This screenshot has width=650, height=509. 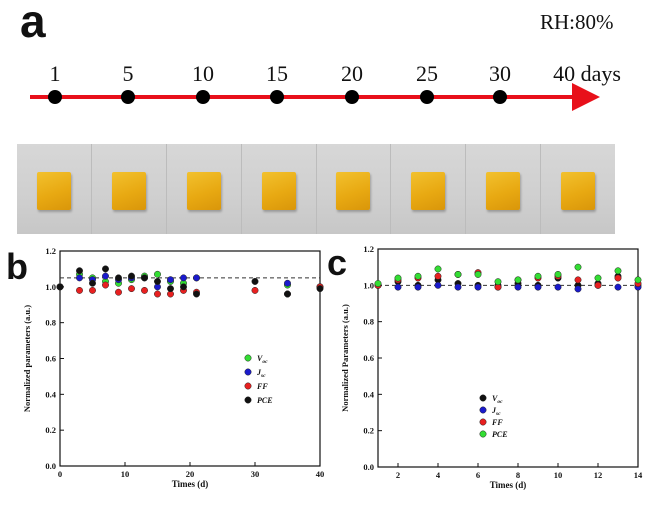 What do you see at coordinates (60, 474) in the screenshot?
I see `x-tick-label: 0` at bounding box center [60, 474].